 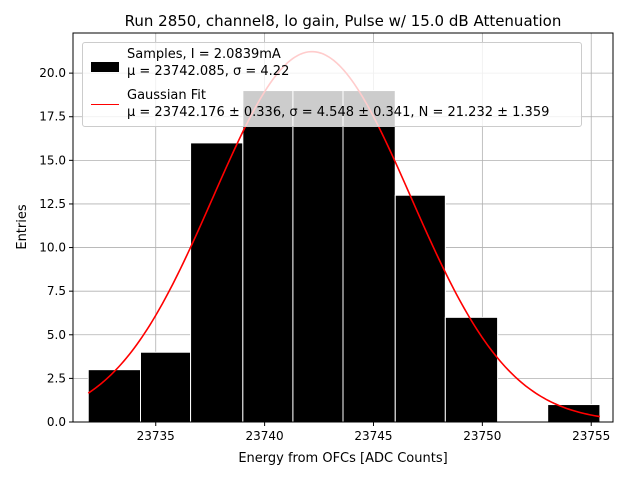 I want to click on x-tick-label: 23755, so click(x=591, y=436).